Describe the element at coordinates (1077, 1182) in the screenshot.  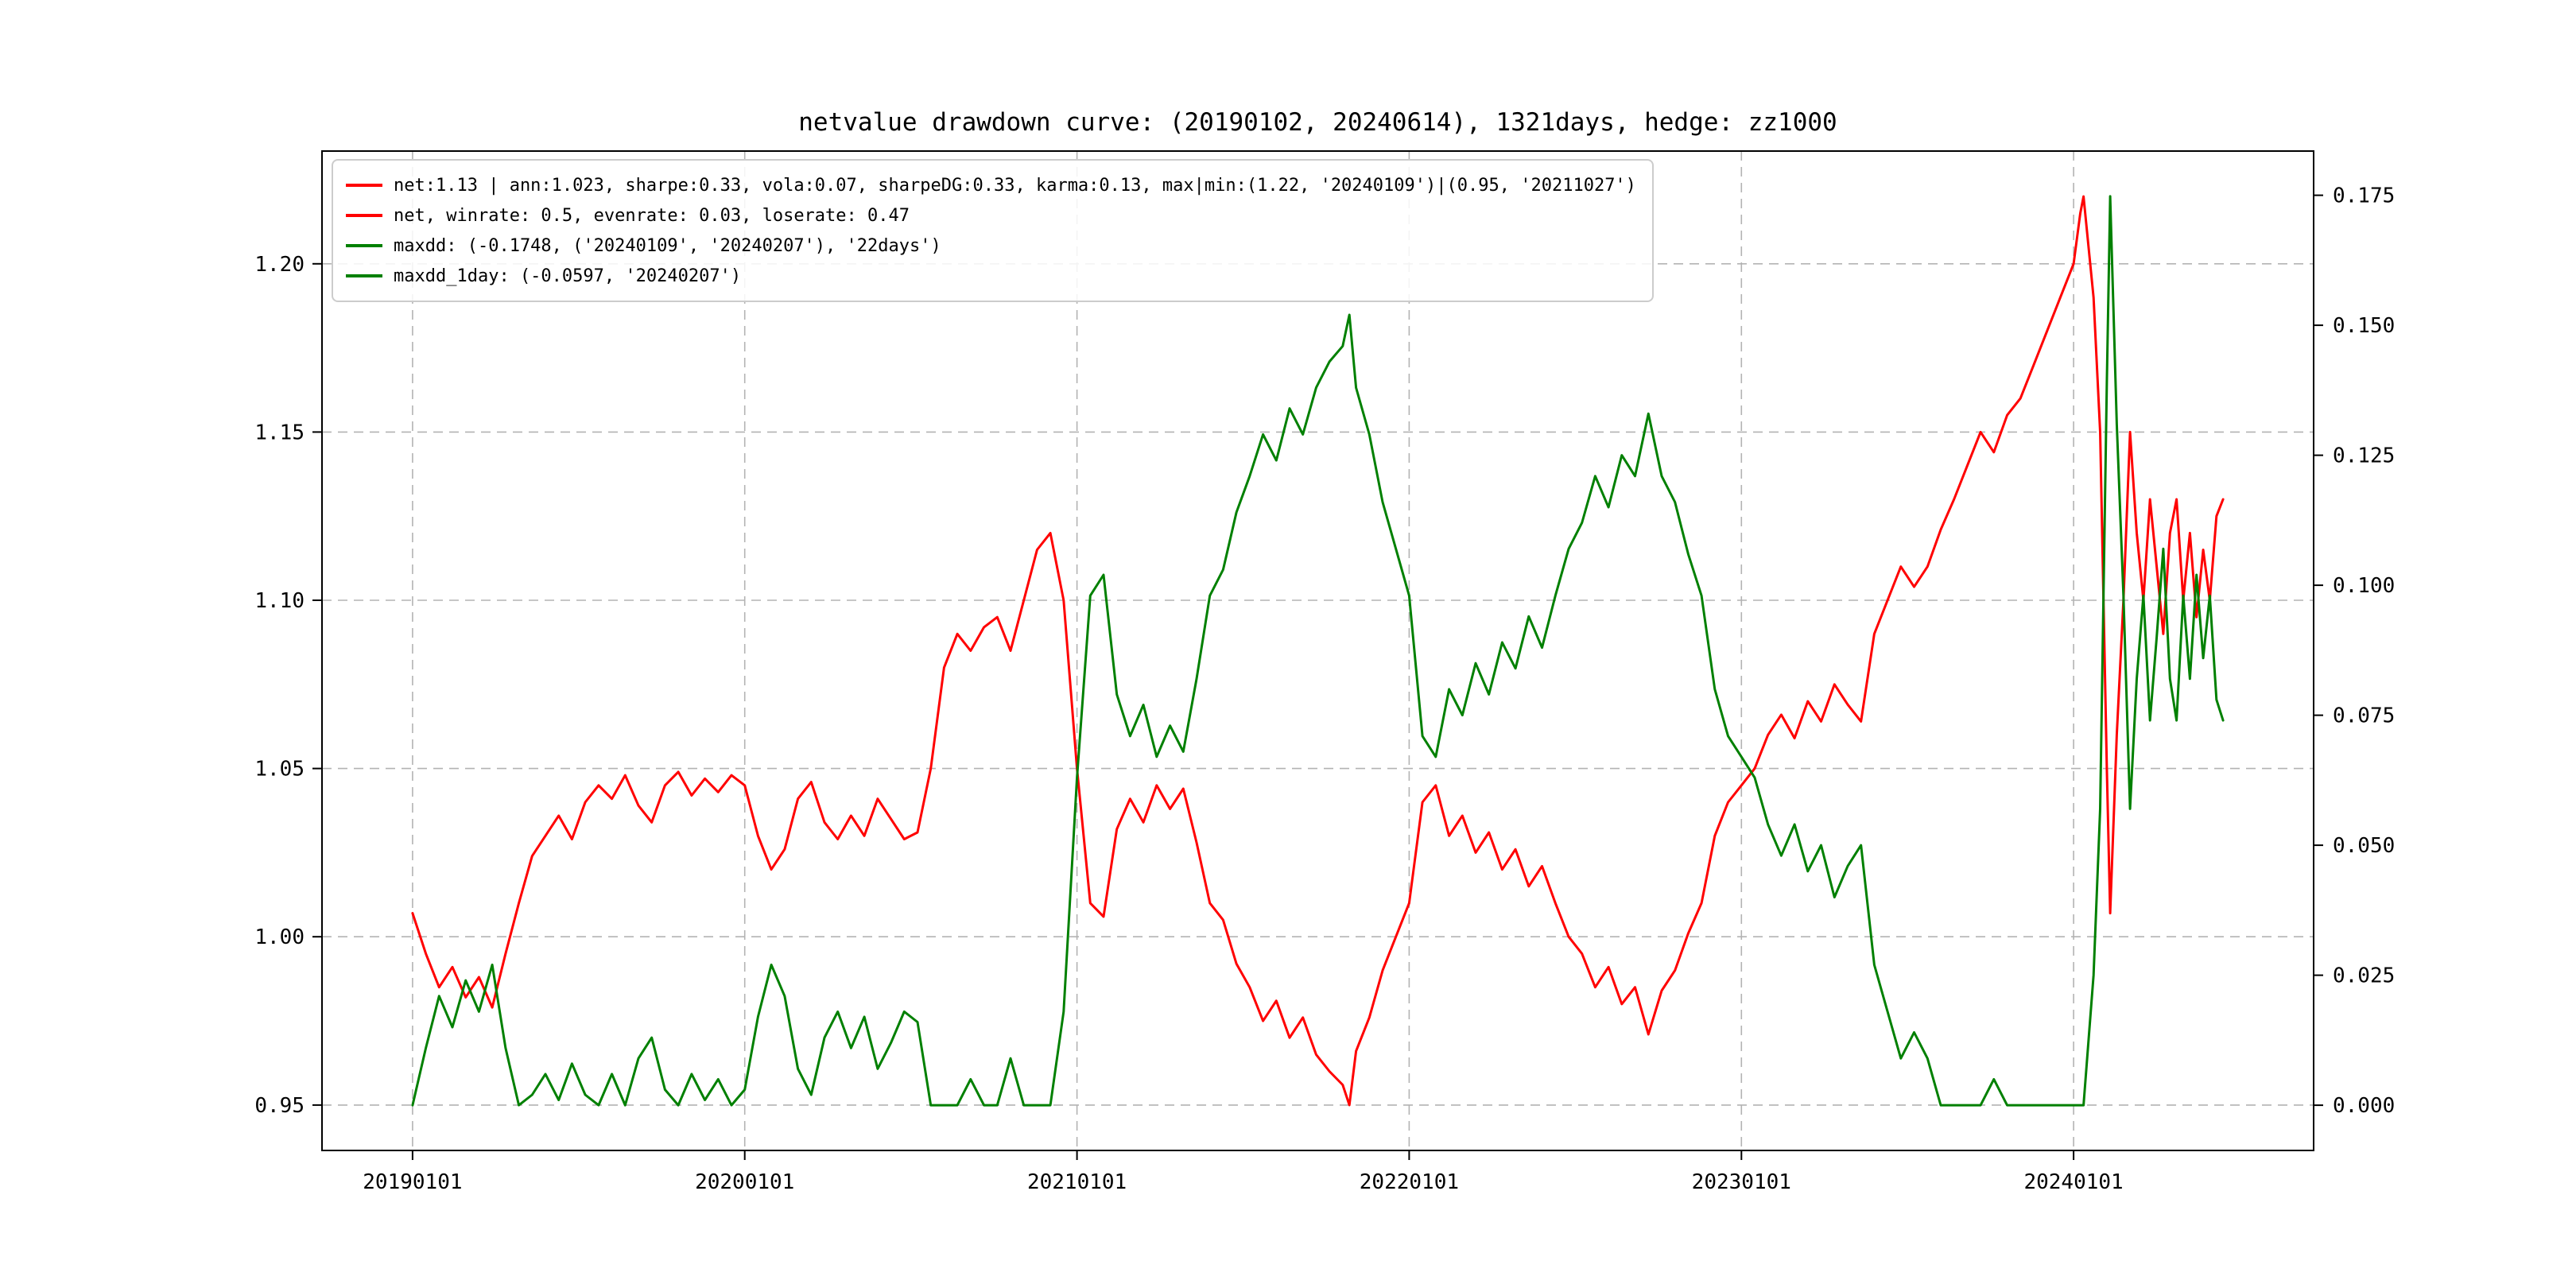
I see `x-tick-label: 20210101` at that location.